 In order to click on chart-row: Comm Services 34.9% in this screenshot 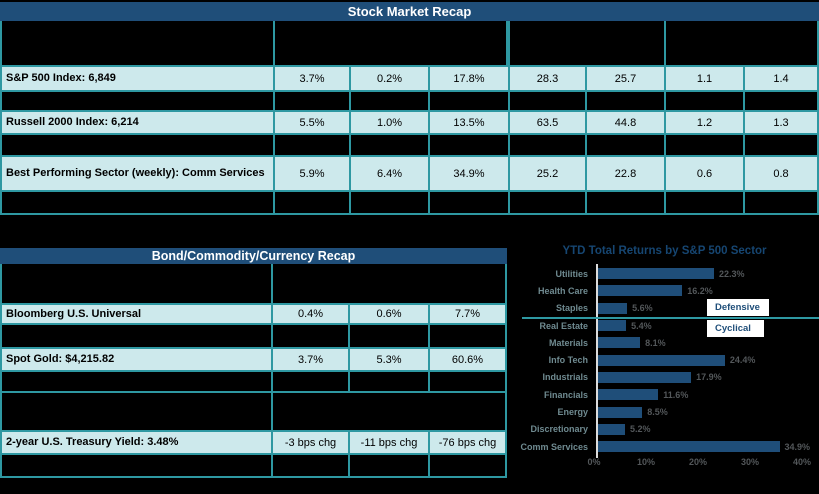, I will do `click(664, 446)`.